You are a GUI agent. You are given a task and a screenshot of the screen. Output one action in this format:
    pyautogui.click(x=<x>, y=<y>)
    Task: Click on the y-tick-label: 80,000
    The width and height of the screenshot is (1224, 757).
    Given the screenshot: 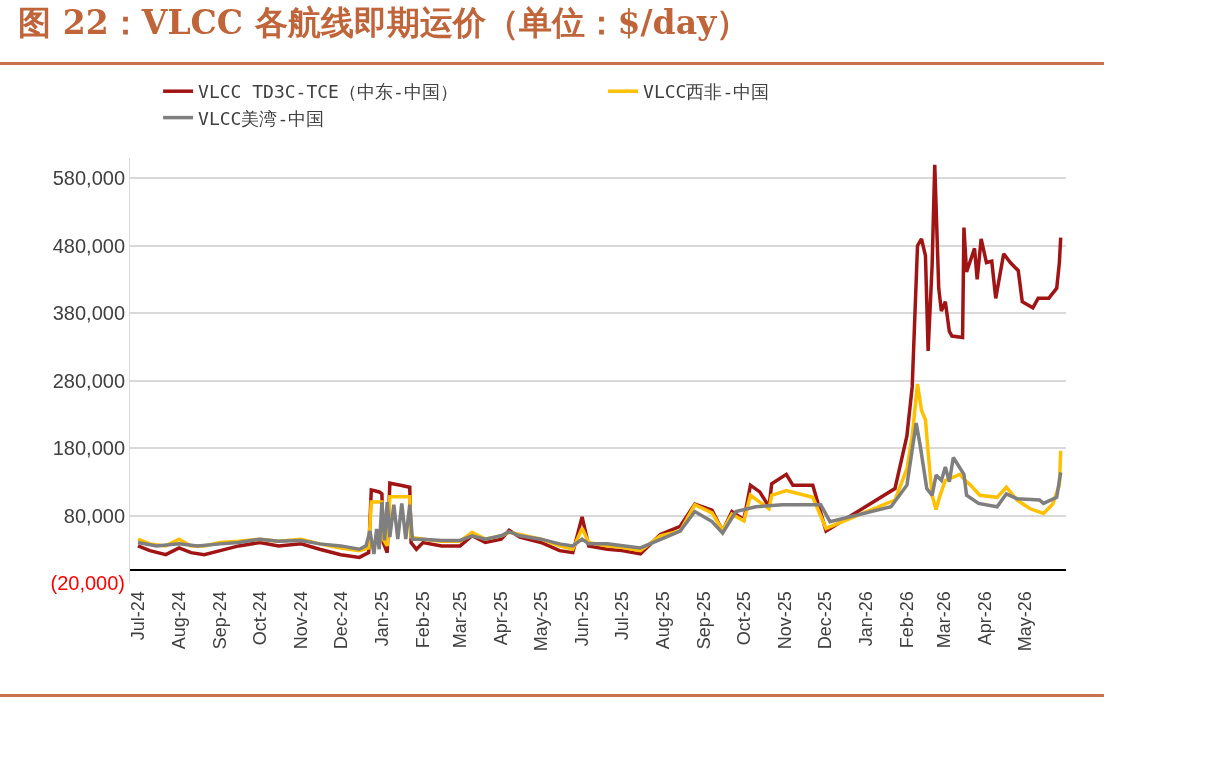 What is the action you would take?
    pyautogui.click(x=94, y=515)
    